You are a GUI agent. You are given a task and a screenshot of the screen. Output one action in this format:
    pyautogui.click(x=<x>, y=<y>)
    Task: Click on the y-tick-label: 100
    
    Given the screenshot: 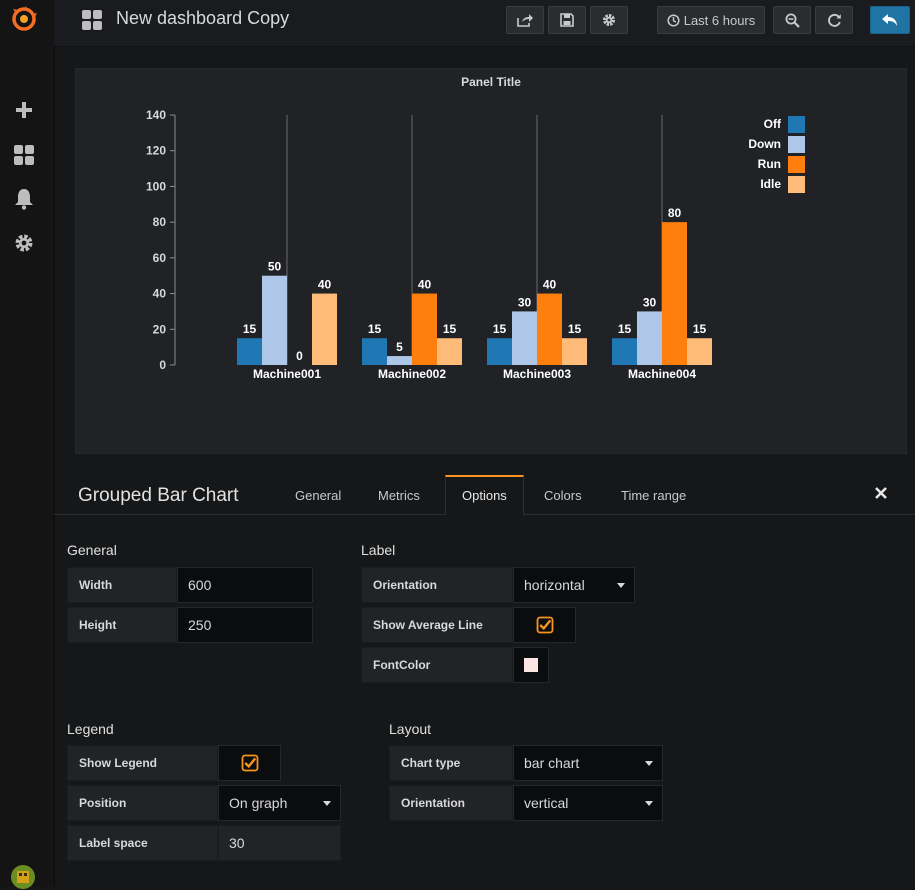 What is the action you would take?
    pyautogui.click(x=156, y=186)
    